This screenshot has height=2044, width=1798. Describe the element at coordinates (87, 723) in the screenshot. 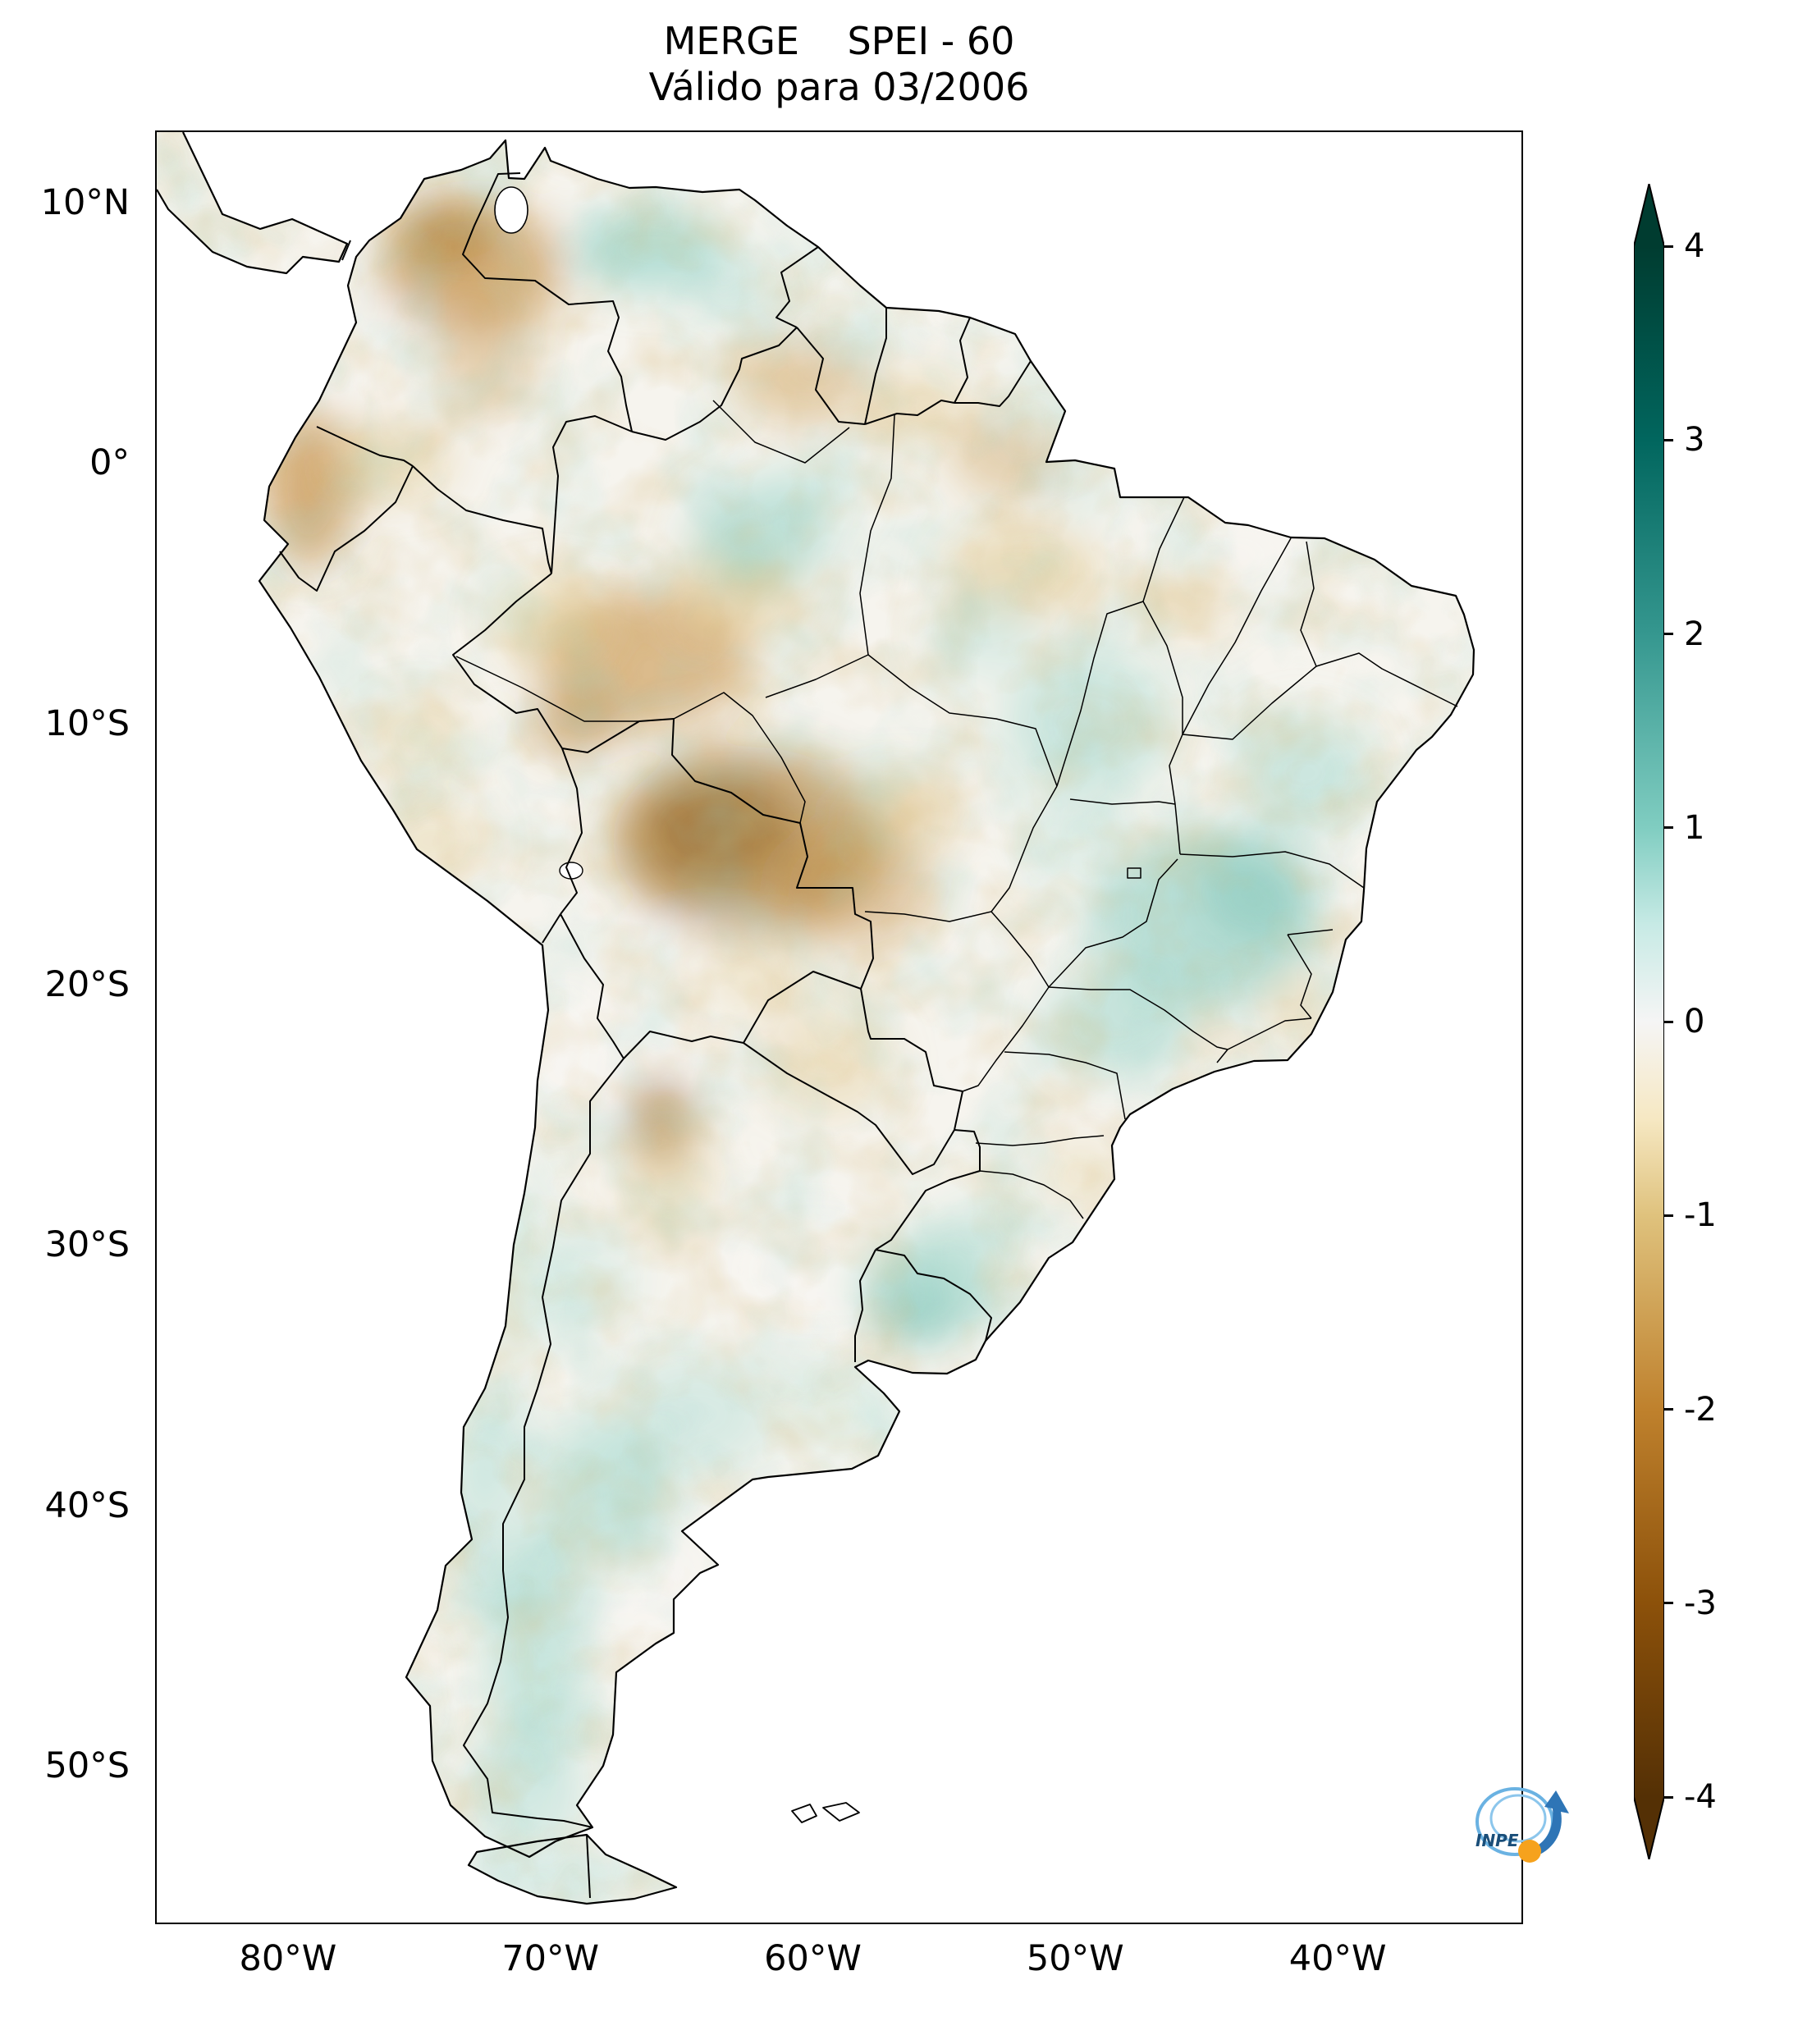

I see `y-axis-tick-label: 10°S` at that location.